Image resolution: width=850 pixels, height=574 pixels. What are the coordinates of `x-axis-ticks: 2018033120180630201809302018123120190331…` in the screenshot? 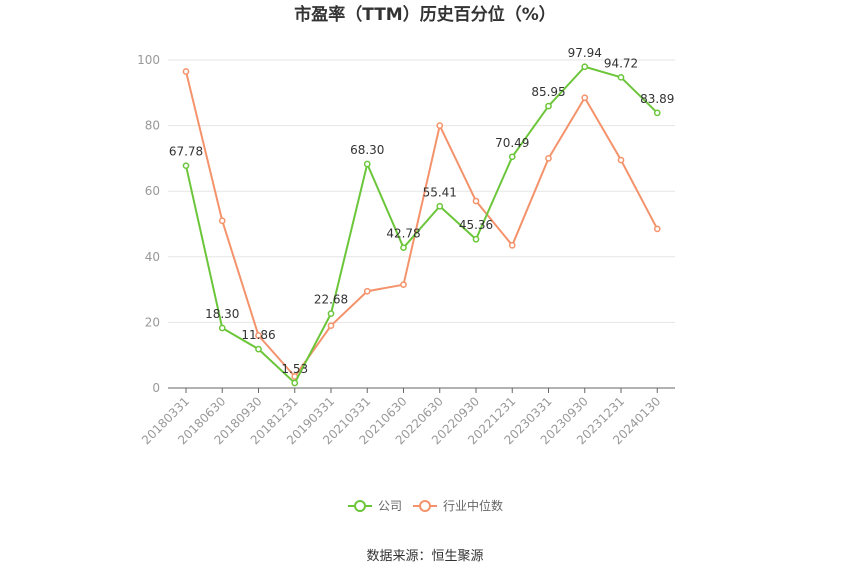 It's located at (401, 417).